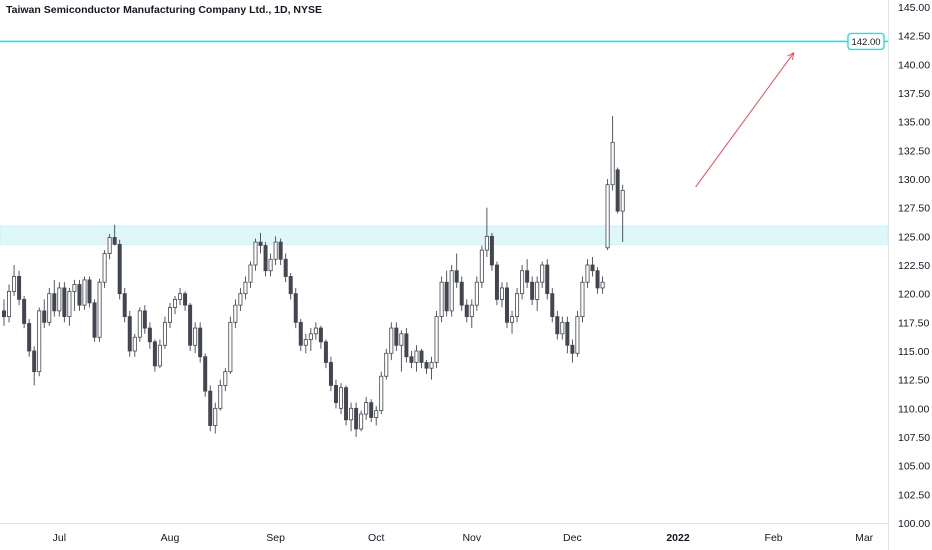 The height and width of the screenshot is (550, 932). What do you see at coordinates (745, 120) in the screenshot?
I see `projection-arrow-line` at bounding box center [745, 120].